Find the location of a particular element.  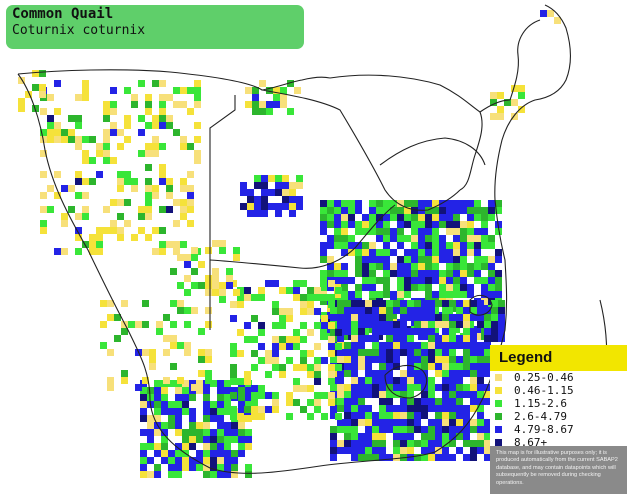

legend-label: 0.46-1.15 is located at coordinates (544, 390).